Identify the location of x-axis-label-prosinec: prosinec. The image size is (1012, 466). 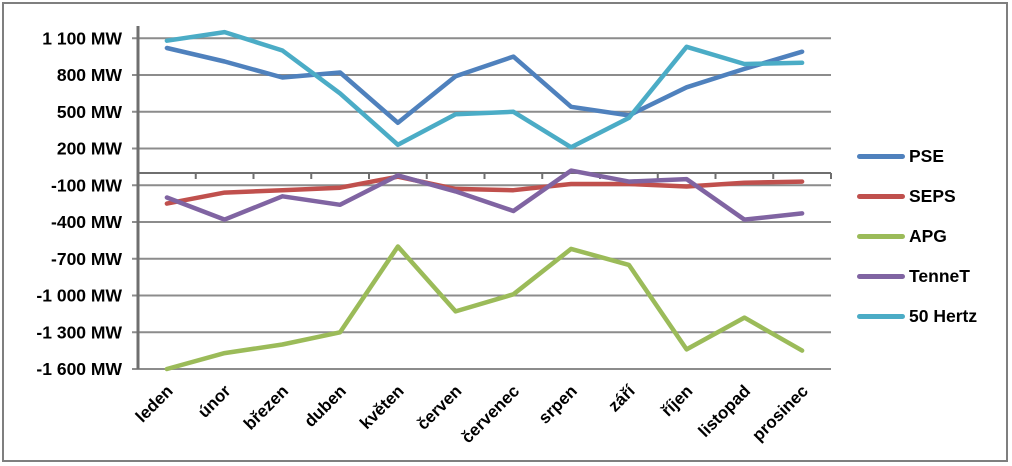
(780, 413).